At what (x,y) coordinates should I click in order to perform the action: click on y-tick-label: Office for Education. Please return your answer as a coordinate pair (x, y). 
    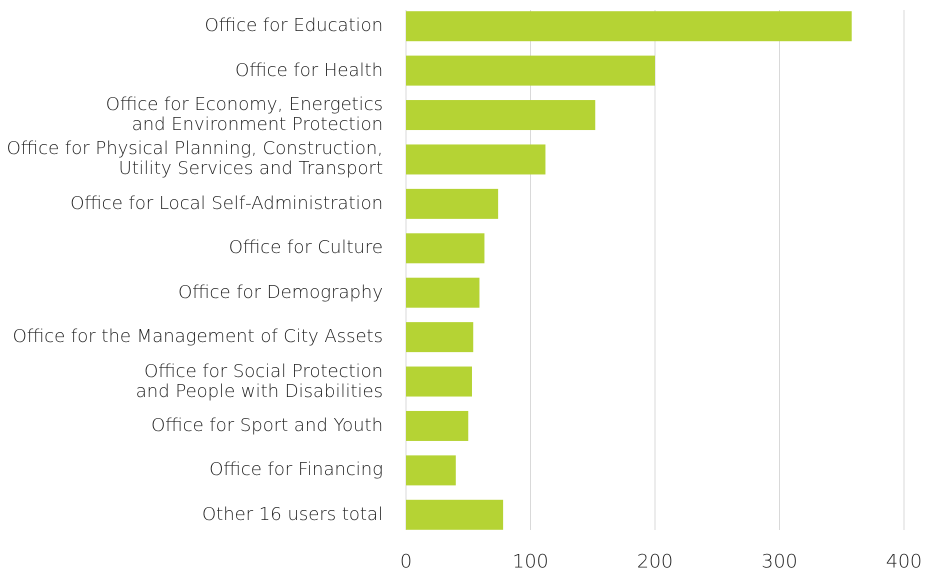
    Looking at the image, I should click on (293, 26).